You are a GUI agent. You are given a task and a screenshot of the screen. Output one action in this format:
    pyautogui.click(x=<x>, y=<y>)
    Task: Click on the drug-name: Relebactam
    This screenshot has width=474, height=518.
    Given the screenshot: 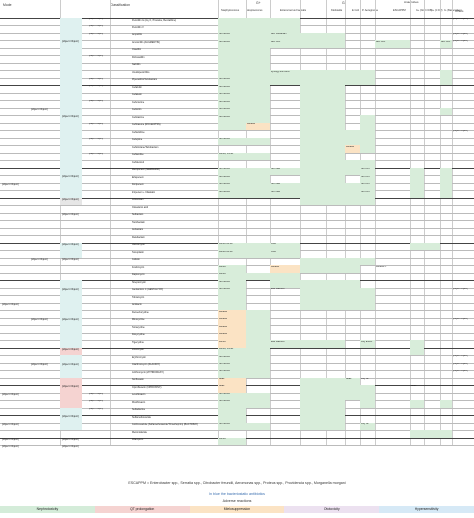 What is the action you would take?
    pyautogui.click(x=138, y=237)
    